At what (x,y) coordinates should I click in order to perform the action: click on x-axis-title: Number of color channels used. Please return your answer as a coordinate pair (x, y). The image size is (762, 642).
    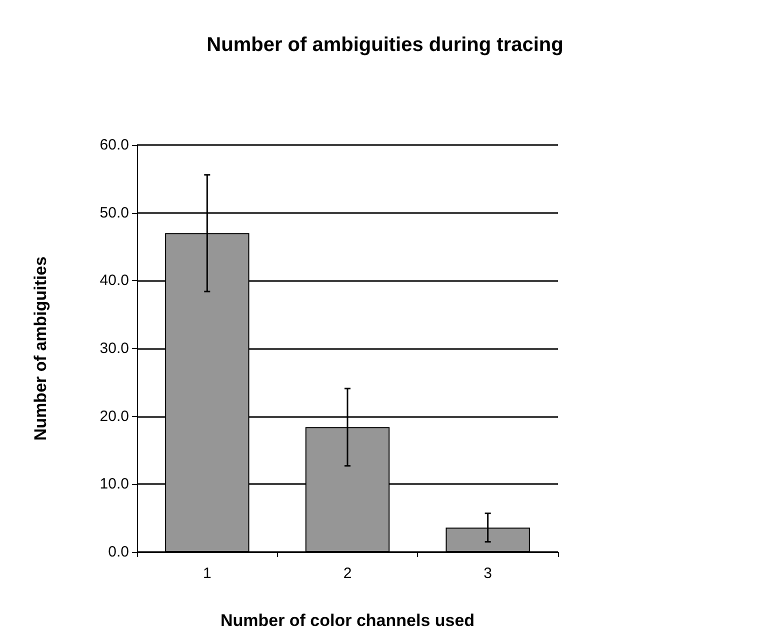
    Looking at the image, I should click on (347, 620).